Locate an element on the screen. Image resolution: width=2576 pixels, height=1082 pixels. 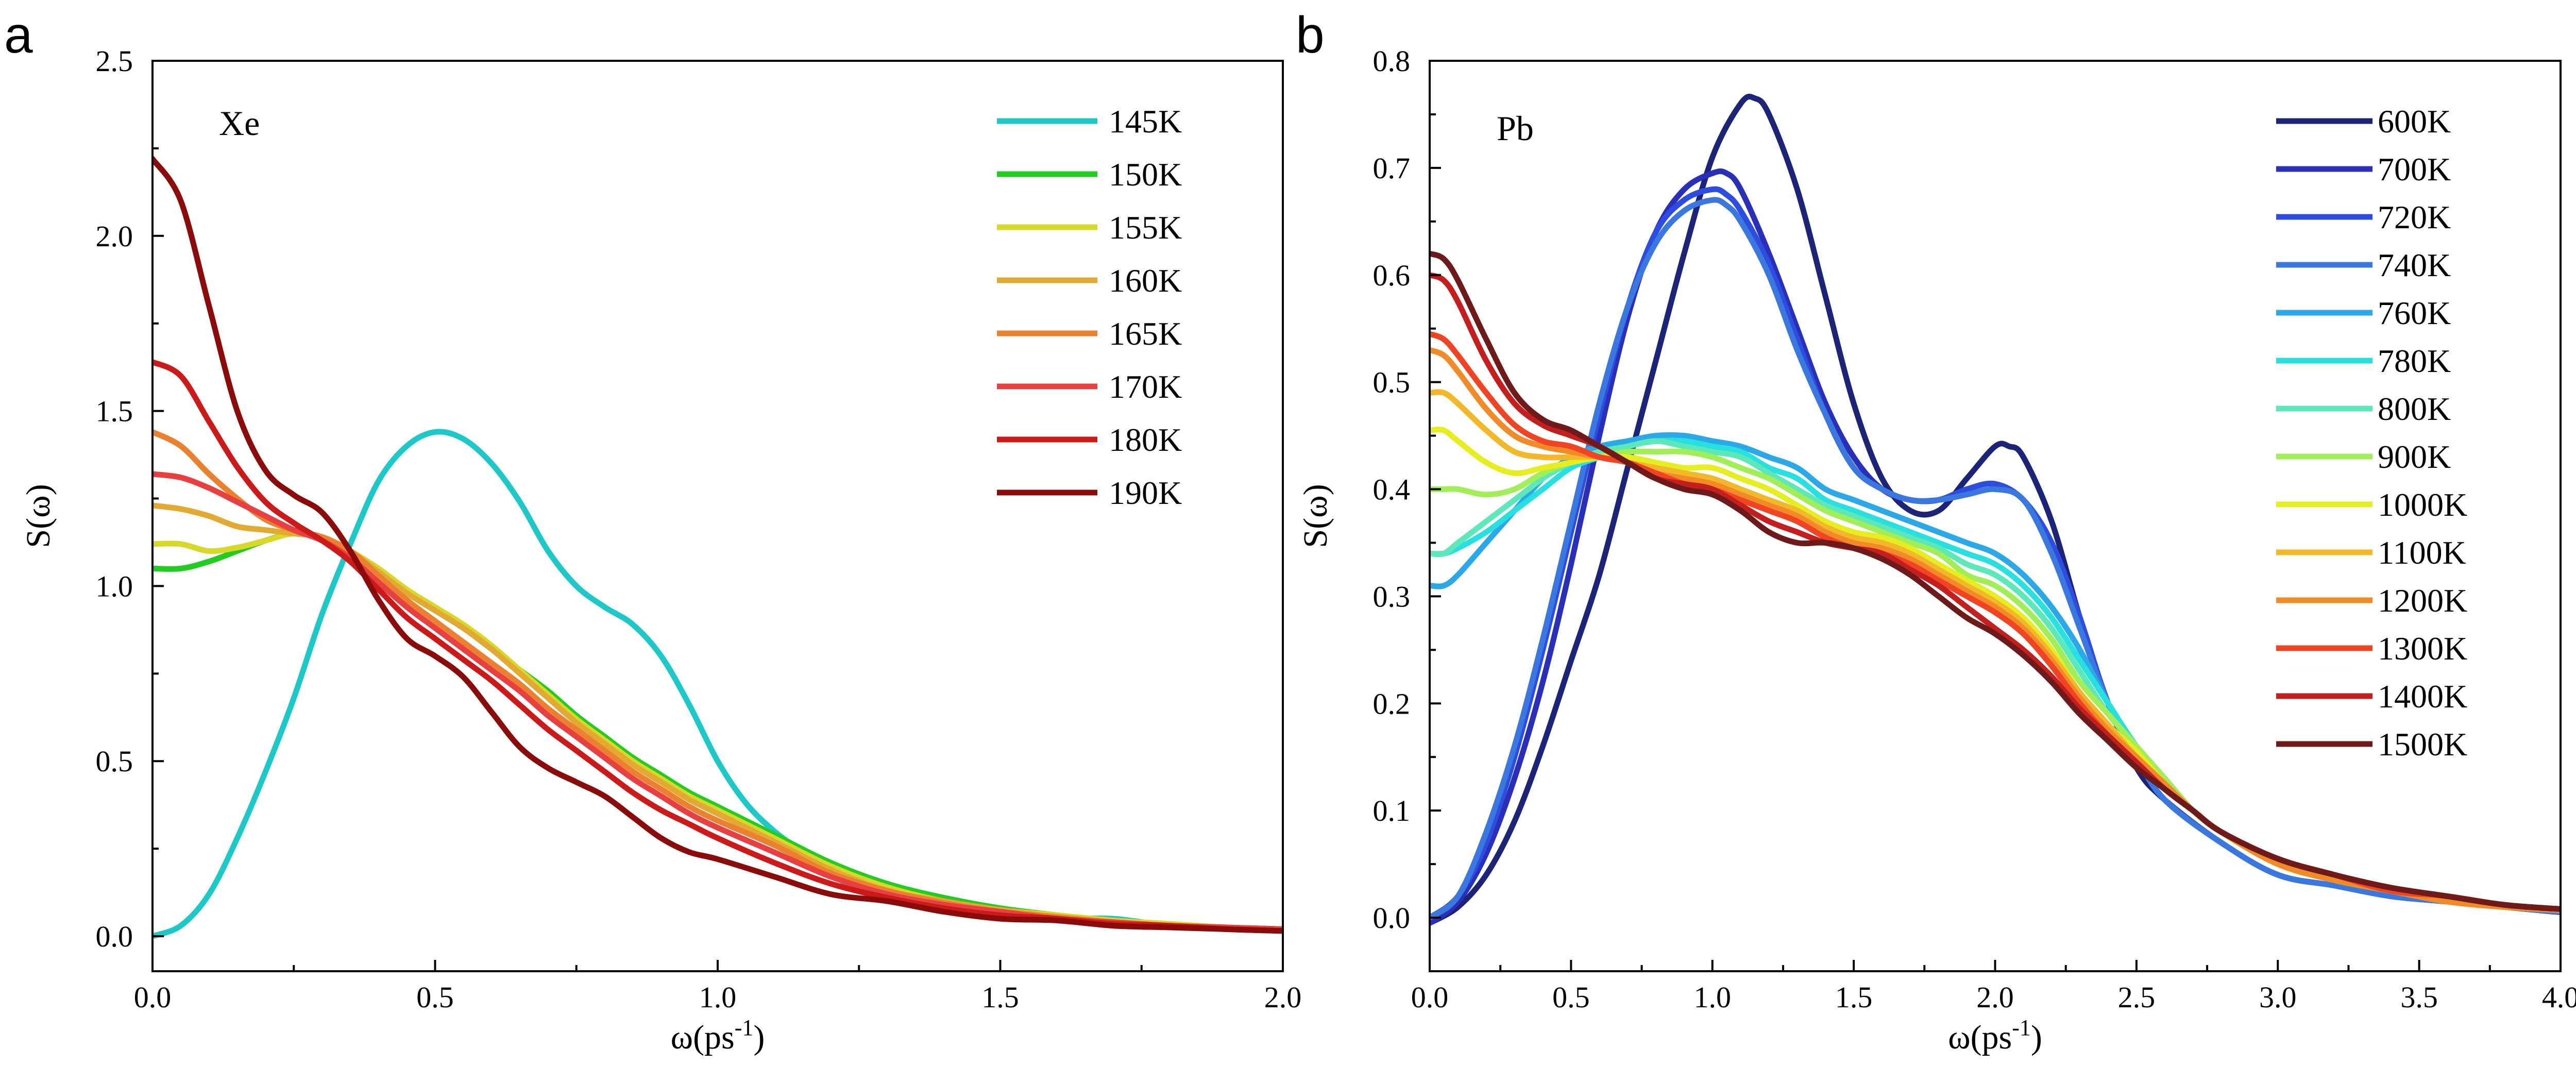
inset-label: Xe is located at coordinates (239, 124).